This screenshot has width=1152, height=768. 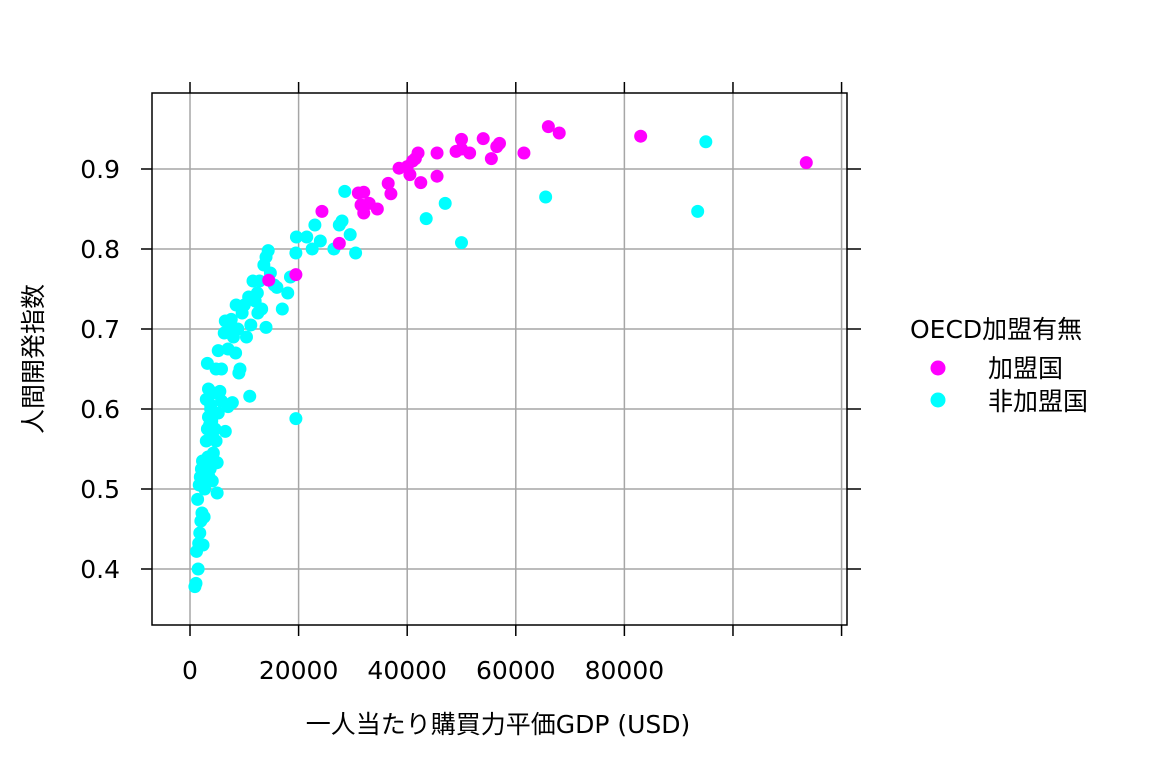 I want to click on x-tick-label: 60000, so click(x=516, y=670).